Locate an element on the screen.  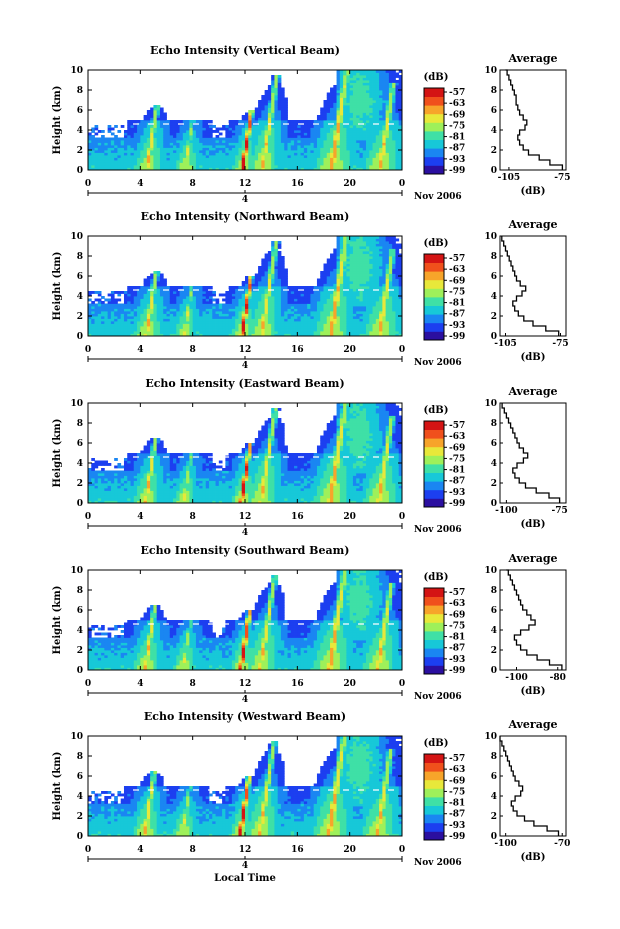
y-tick-label: 6 is located at coordinates (80, 111).